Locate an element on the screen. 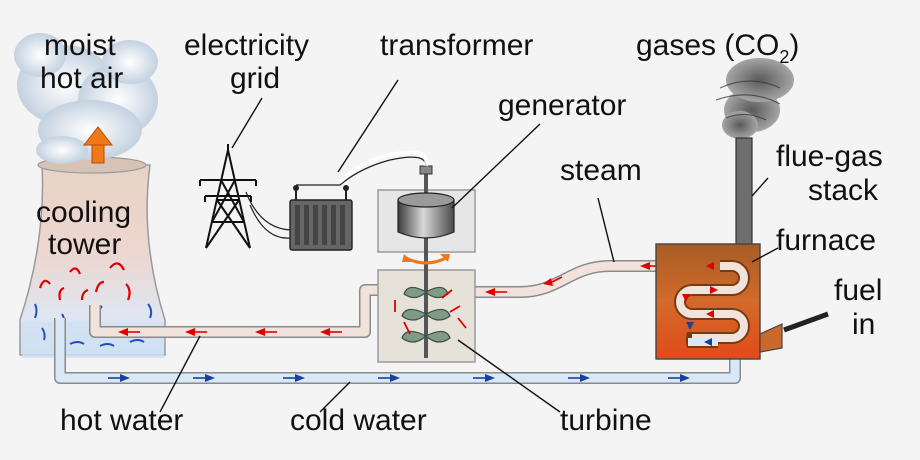 This screenshot has height=460, width=920. boiler-coils is located at coordinates (712, 304).